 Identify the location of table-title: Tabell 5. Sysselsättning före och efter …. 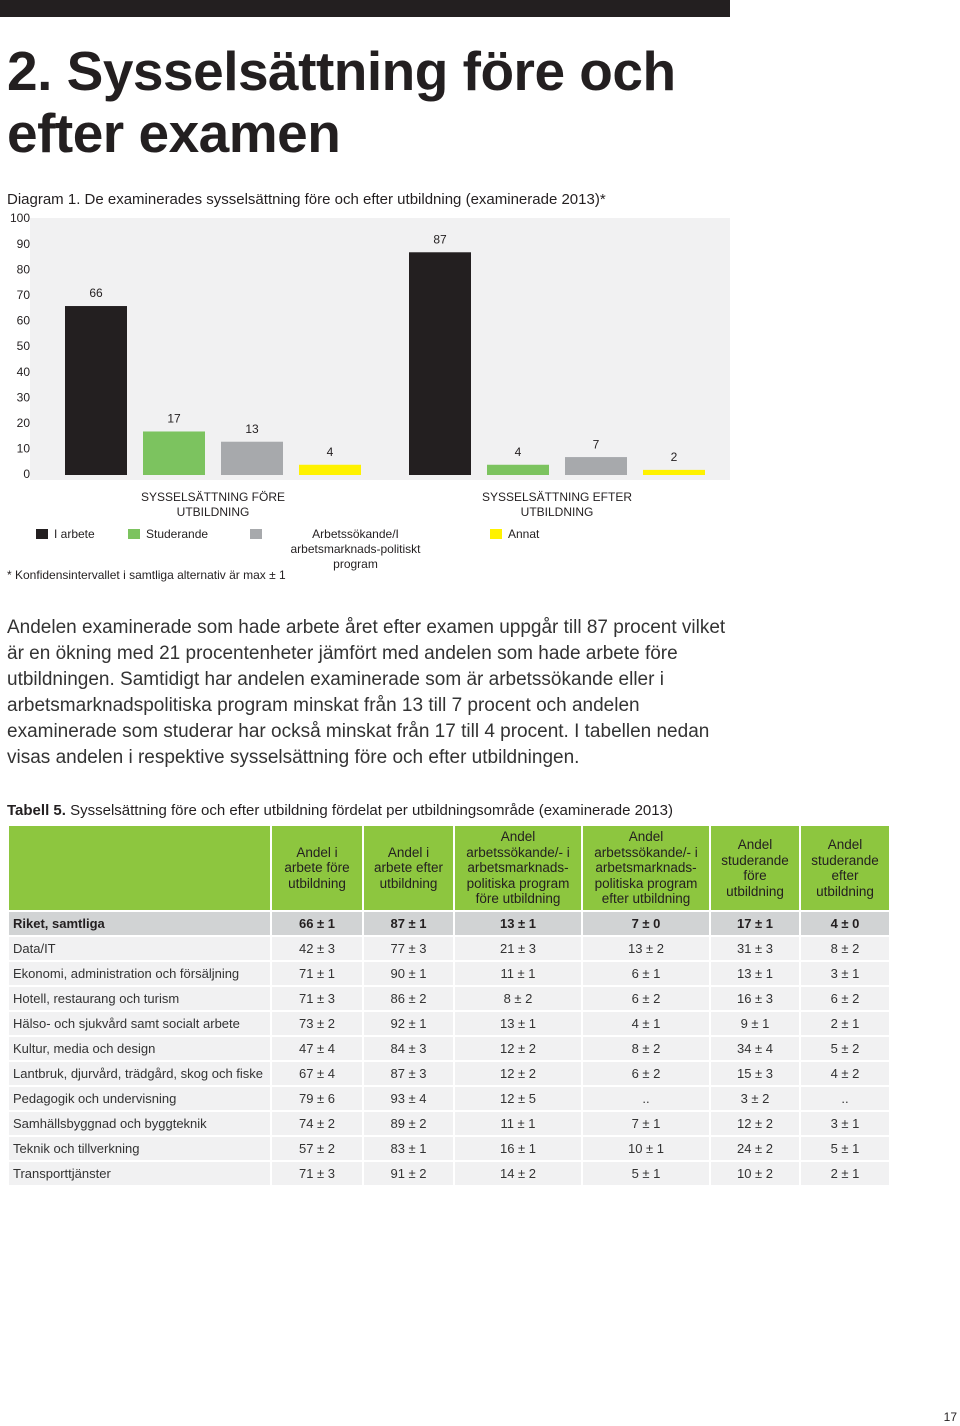
(340, 810).